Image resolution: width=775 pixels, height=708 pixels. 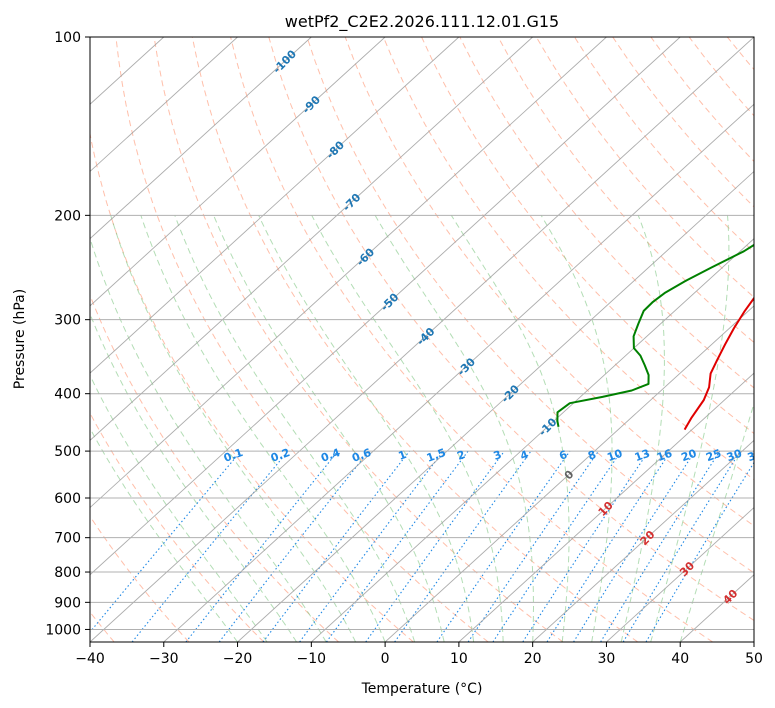 What do you see at coordinates (67, 334) in the screenshot?
I see `y-axis: 100 200 300 400 500 600 700 800 900 1000` at bounding box center [67, 334].